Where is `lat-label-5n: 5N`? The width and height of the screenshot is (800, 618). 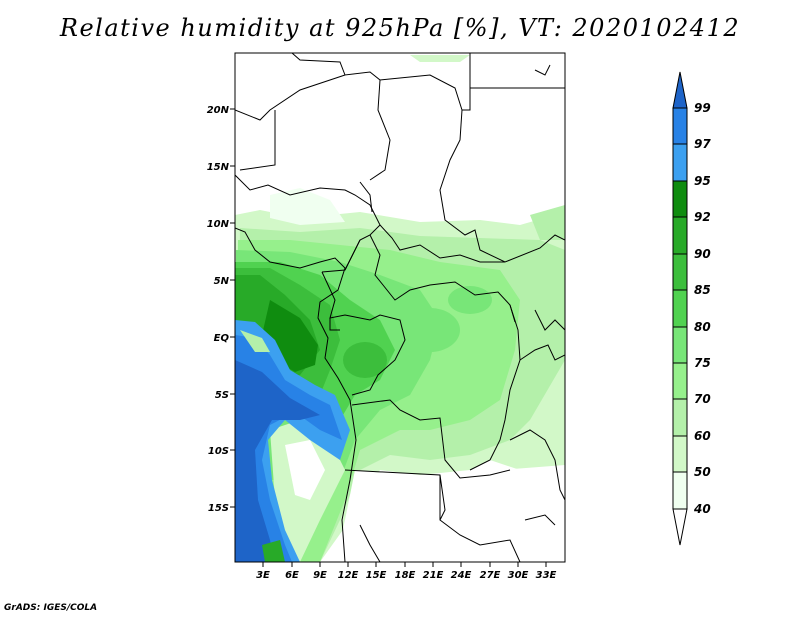 lat-label-5n: 5N is located at coordinates (222, 281).